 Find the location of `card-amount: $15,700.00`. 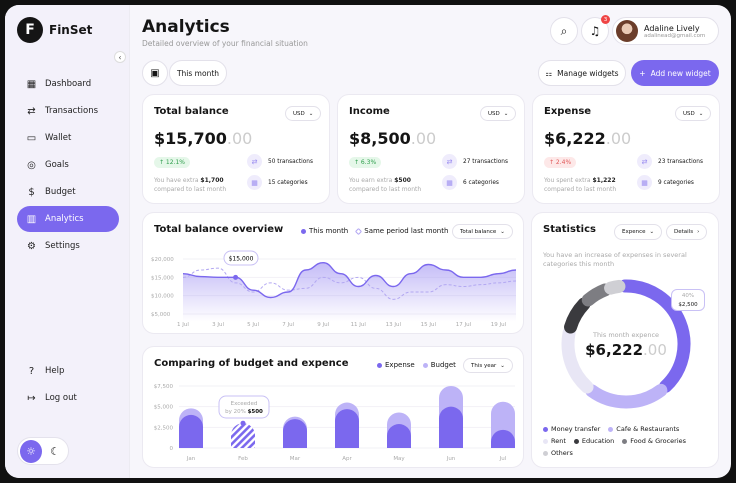

card-amount: $15,700.00 is located at coordinates (203, 138).